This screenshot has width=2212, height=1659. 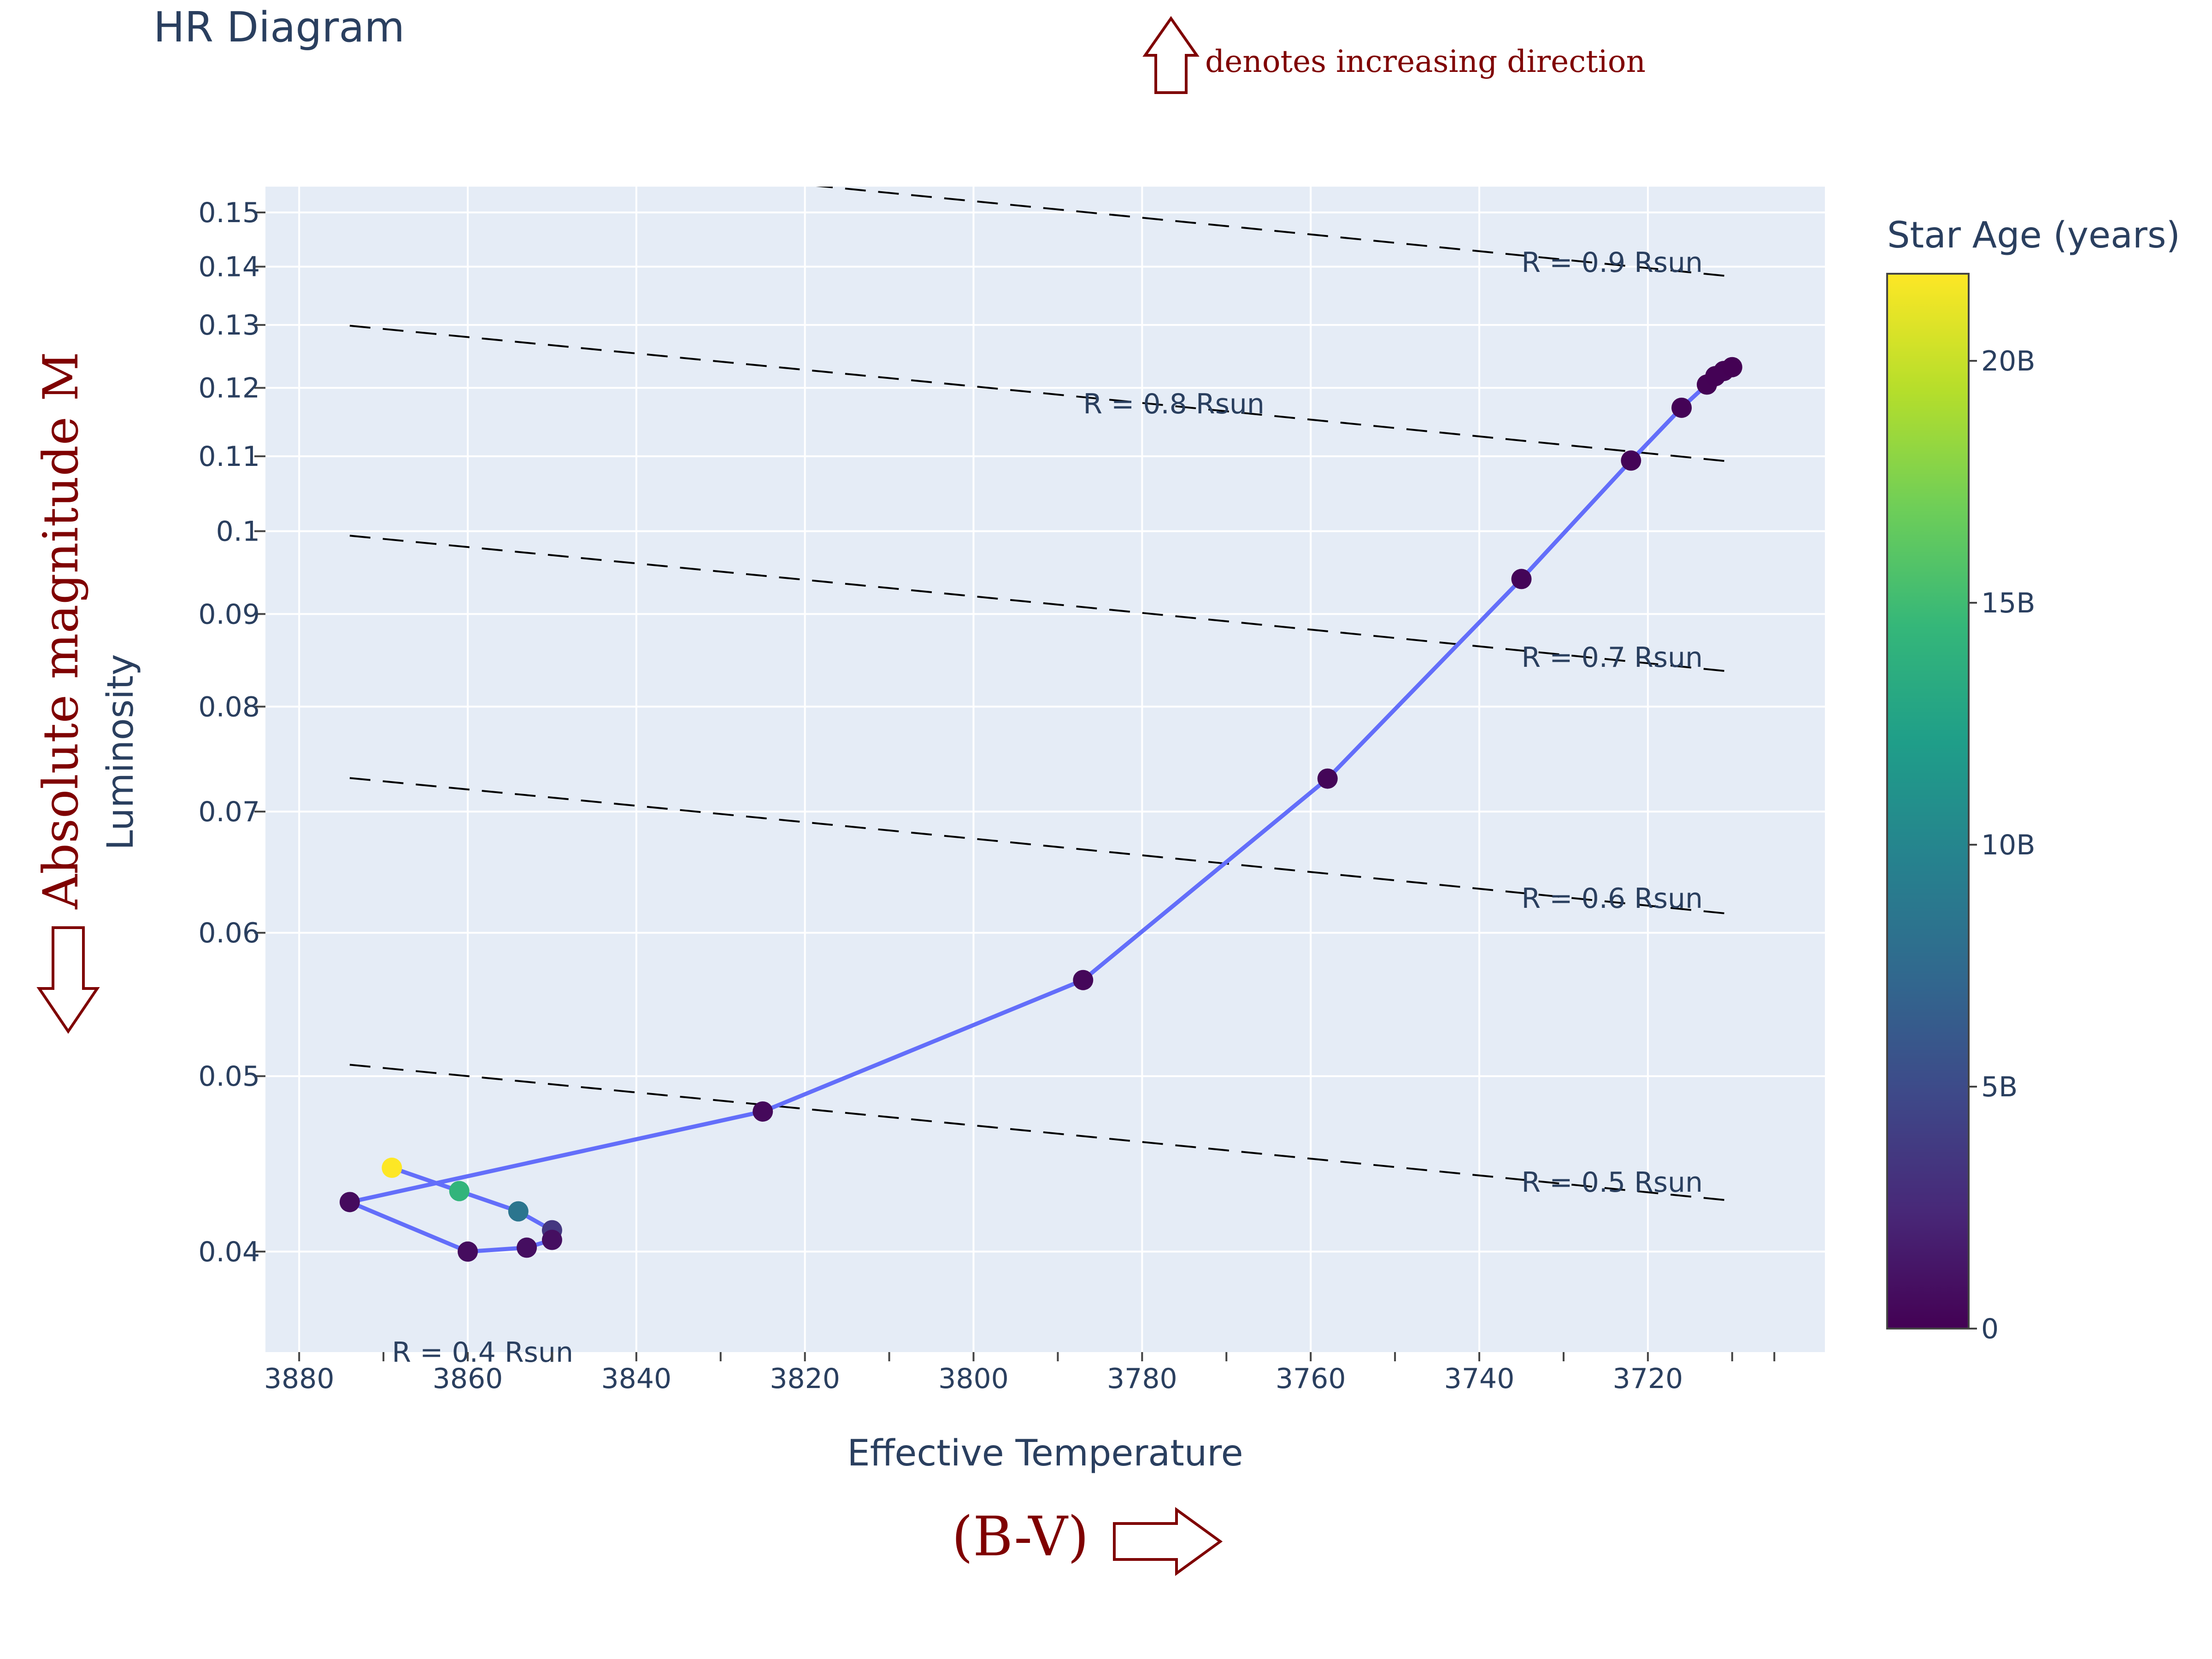 I want to click on y-direction-label: Absolute magnitude M, so click(x=61, y=631).